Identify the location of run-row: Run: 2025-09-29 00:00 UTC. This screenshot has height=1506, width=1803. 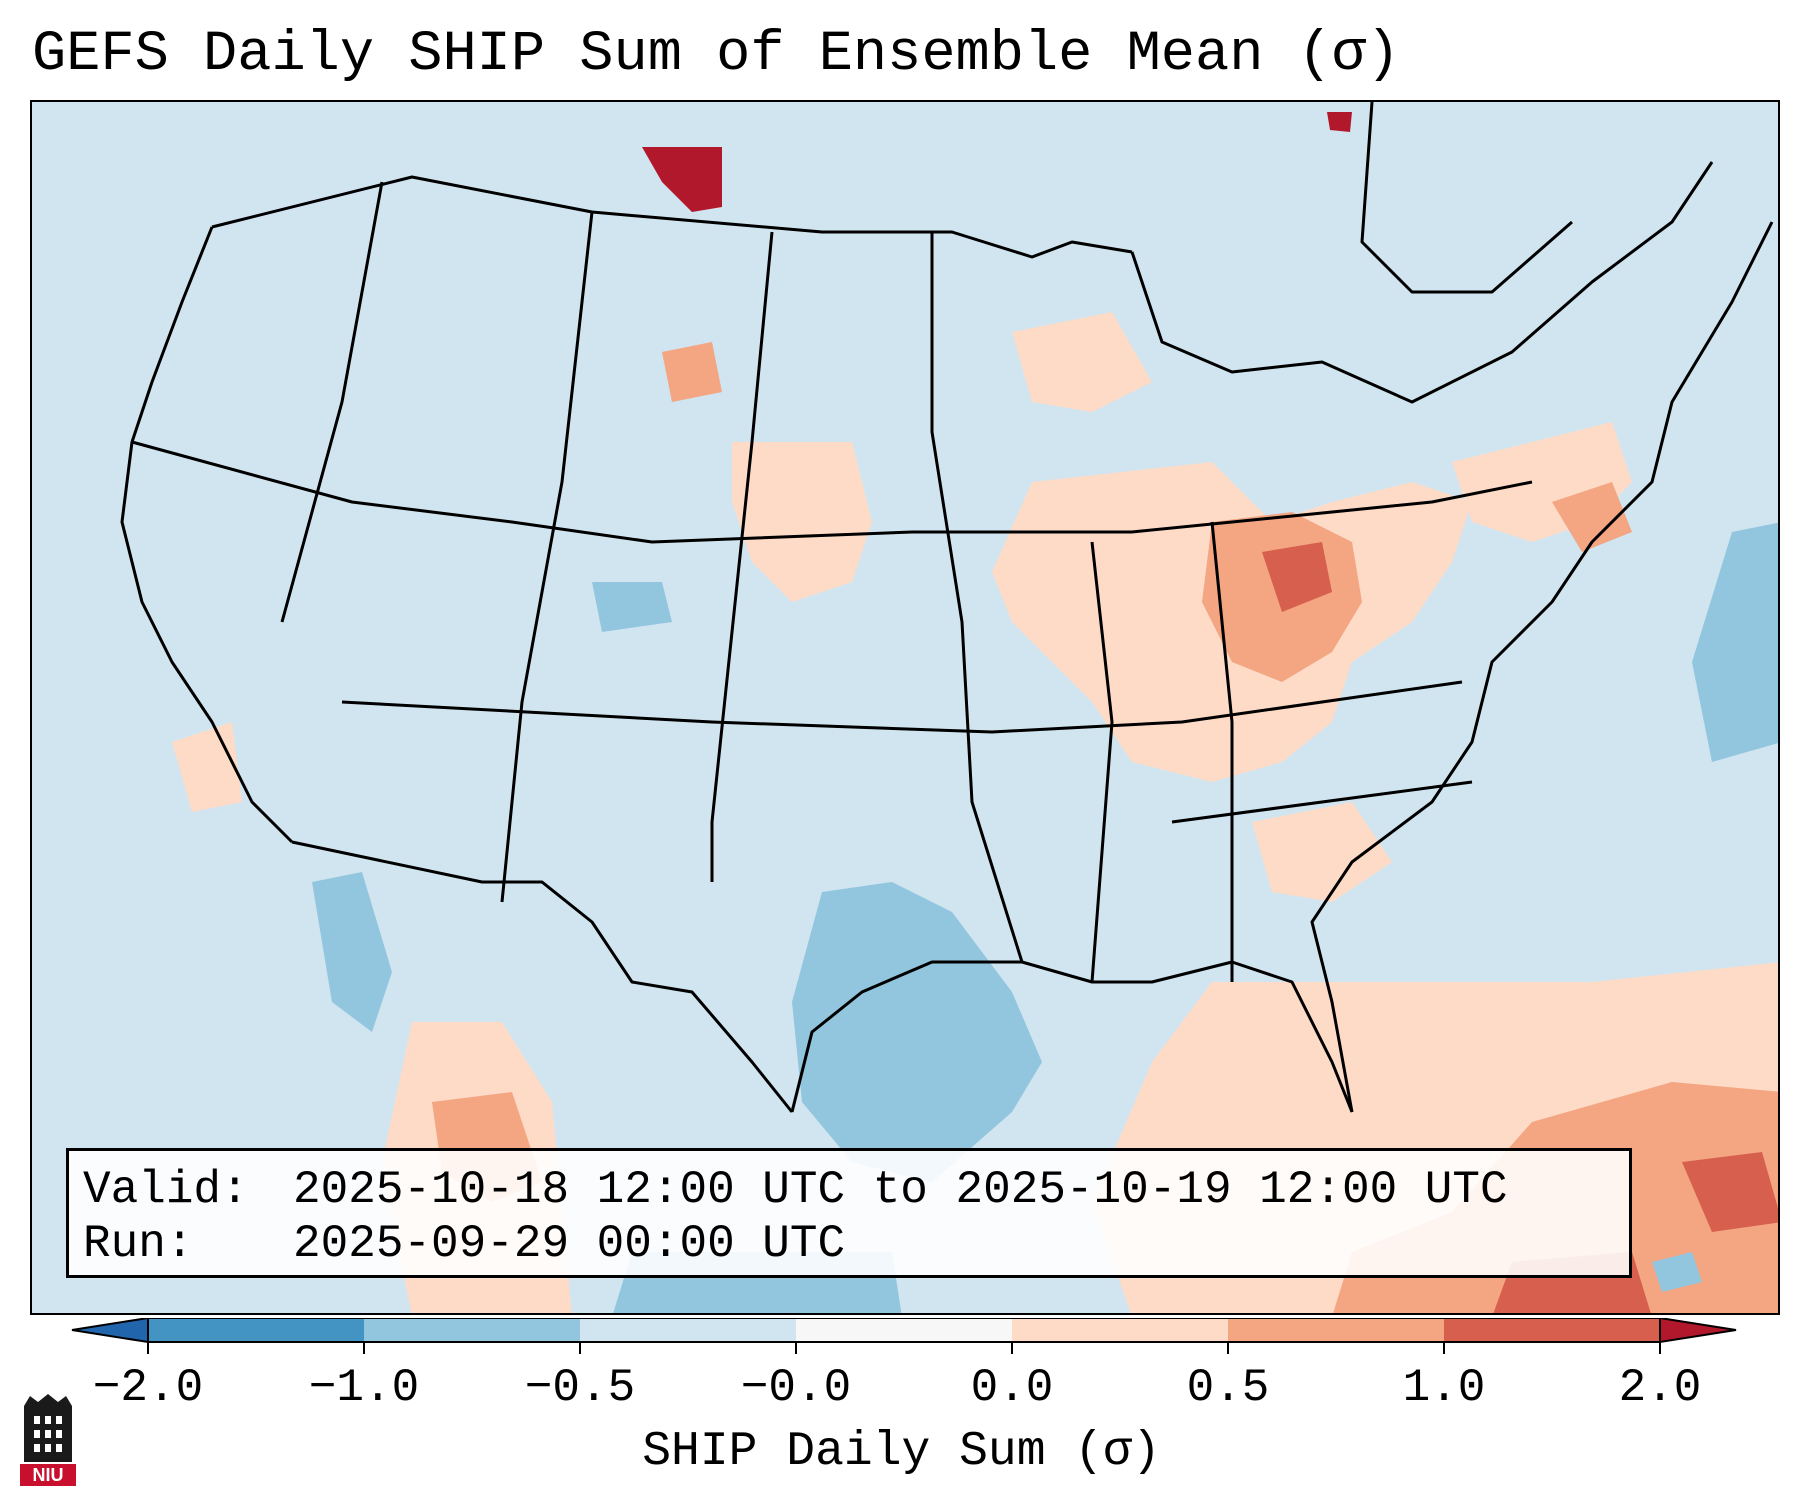
(856, 1244).